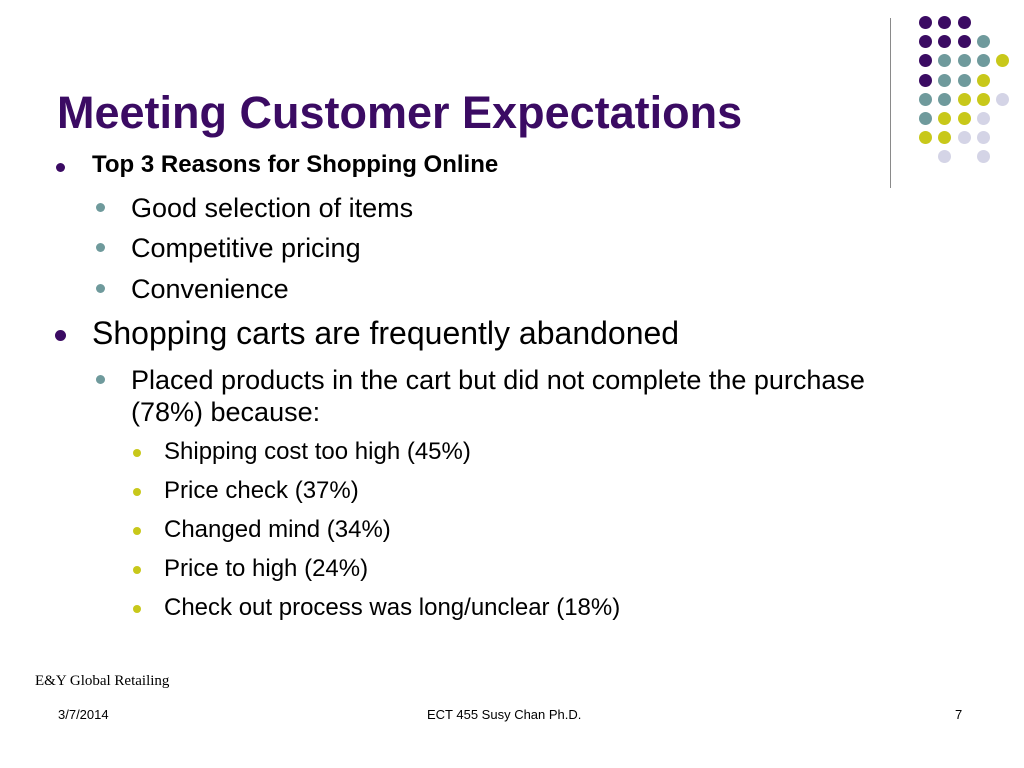 The image size is (1024, 768). Describe the element at coordinates (266, 568) in the screenshot. I see `bullet-text-level-3: Price to high (24%)` at that location.